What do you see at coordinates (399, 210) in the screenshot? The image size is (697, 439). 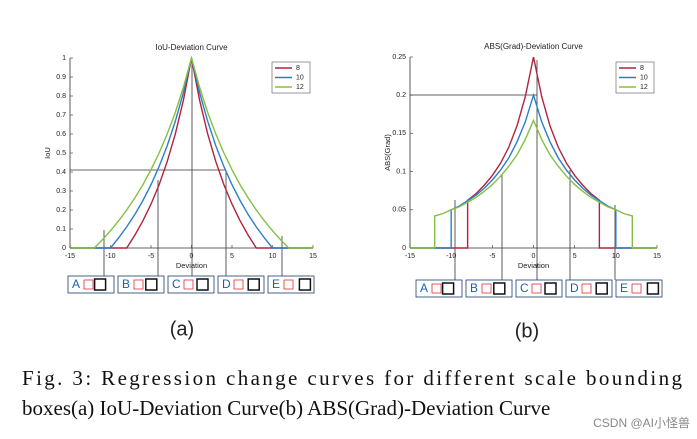 I see `y-tick-label: 0.05` at bounding box center [399, 210].